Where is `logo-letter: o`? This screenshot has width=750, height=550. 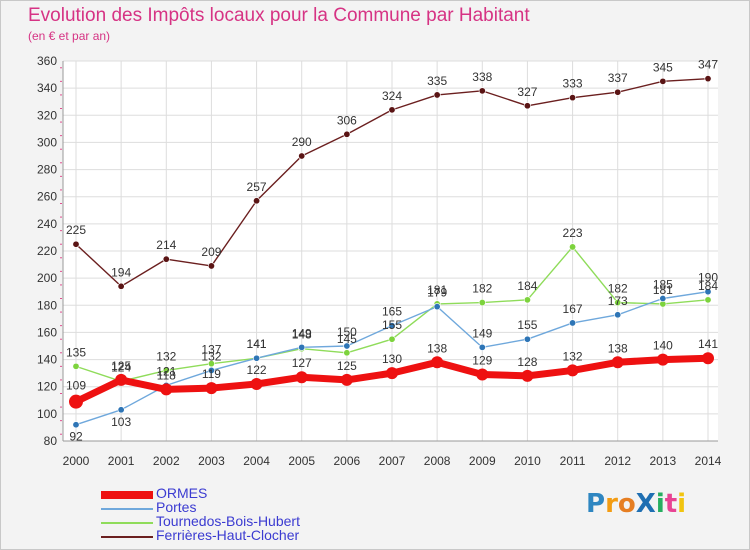 logo-letter: o is located at coordinates (626, 504).